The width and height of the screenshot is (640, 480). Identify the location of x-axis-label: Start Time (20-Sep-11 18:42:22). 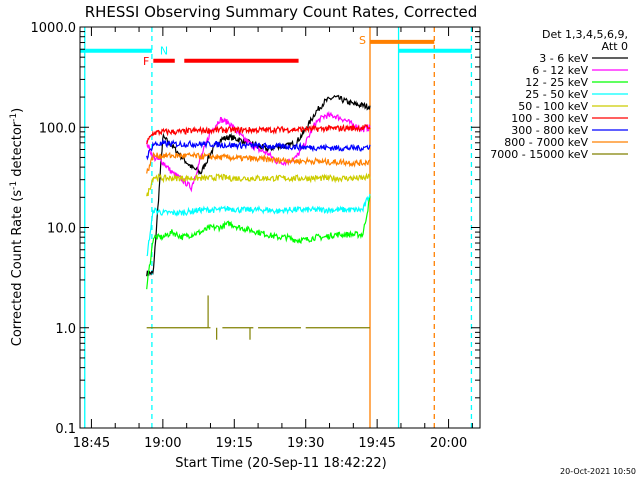
(280, 463).